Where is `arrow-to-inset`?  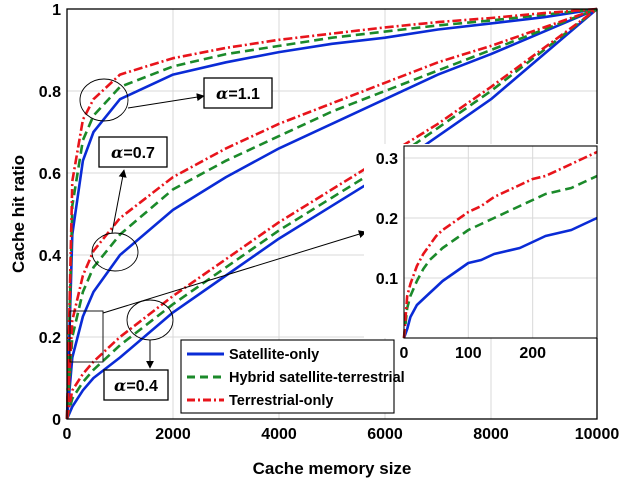
arrow-to-inset is located at coordinates (234, 272).